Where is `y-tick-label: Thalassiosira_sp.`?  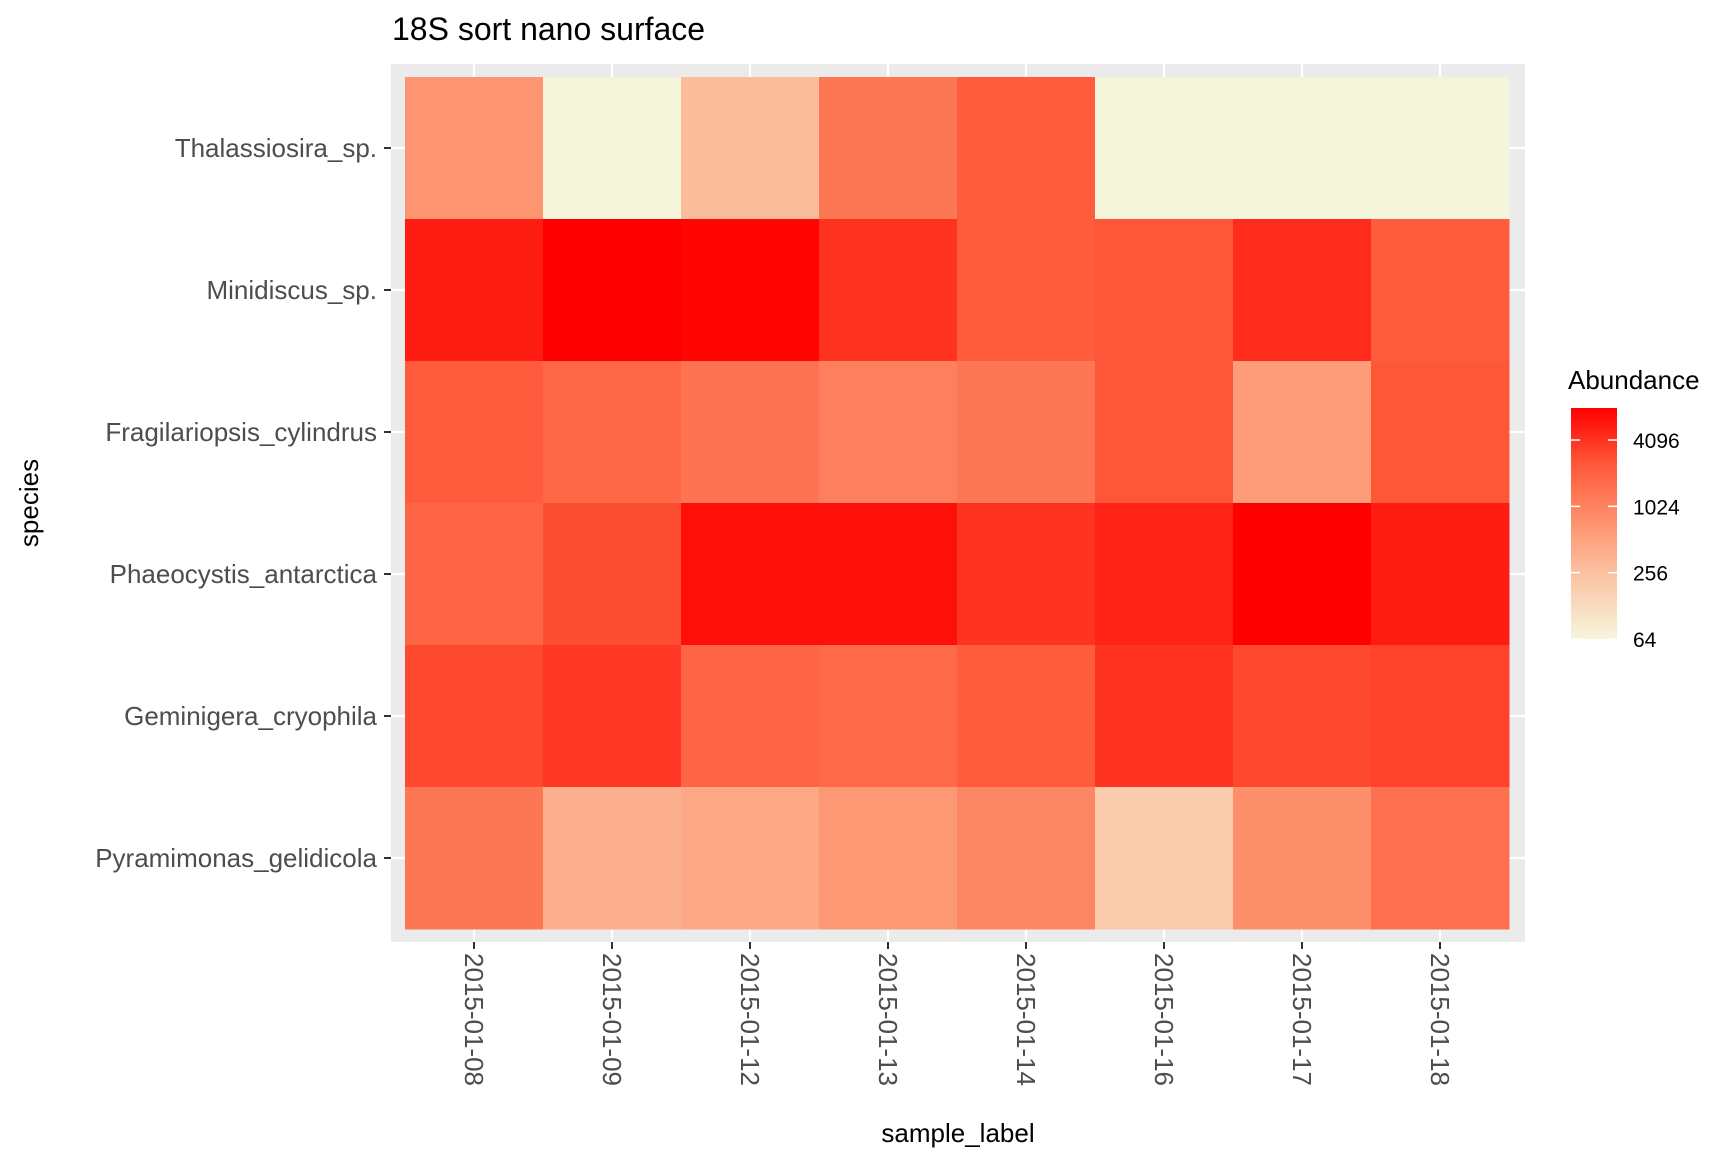
y-tick-label: Thalassiosira_sp. is located at coordinates (276, 148).